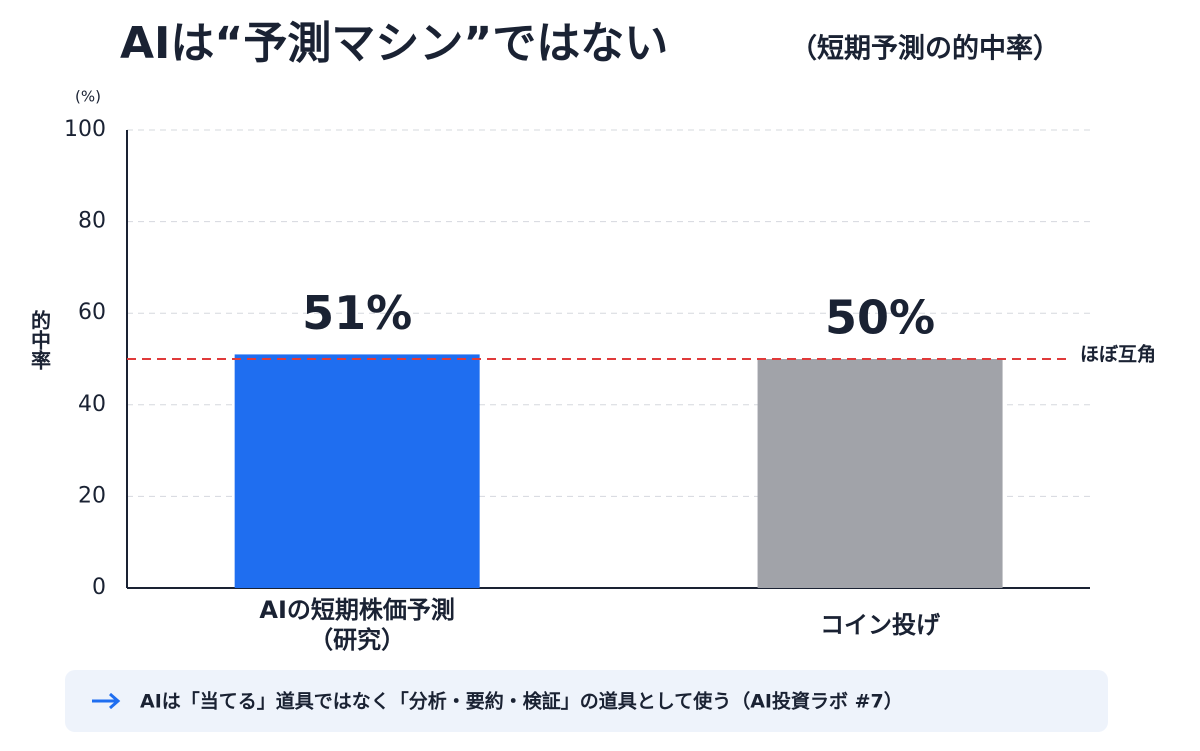 This screenshot has width=1200, height=751. I want to click on y-tick-label: 20, so click(92, 495).